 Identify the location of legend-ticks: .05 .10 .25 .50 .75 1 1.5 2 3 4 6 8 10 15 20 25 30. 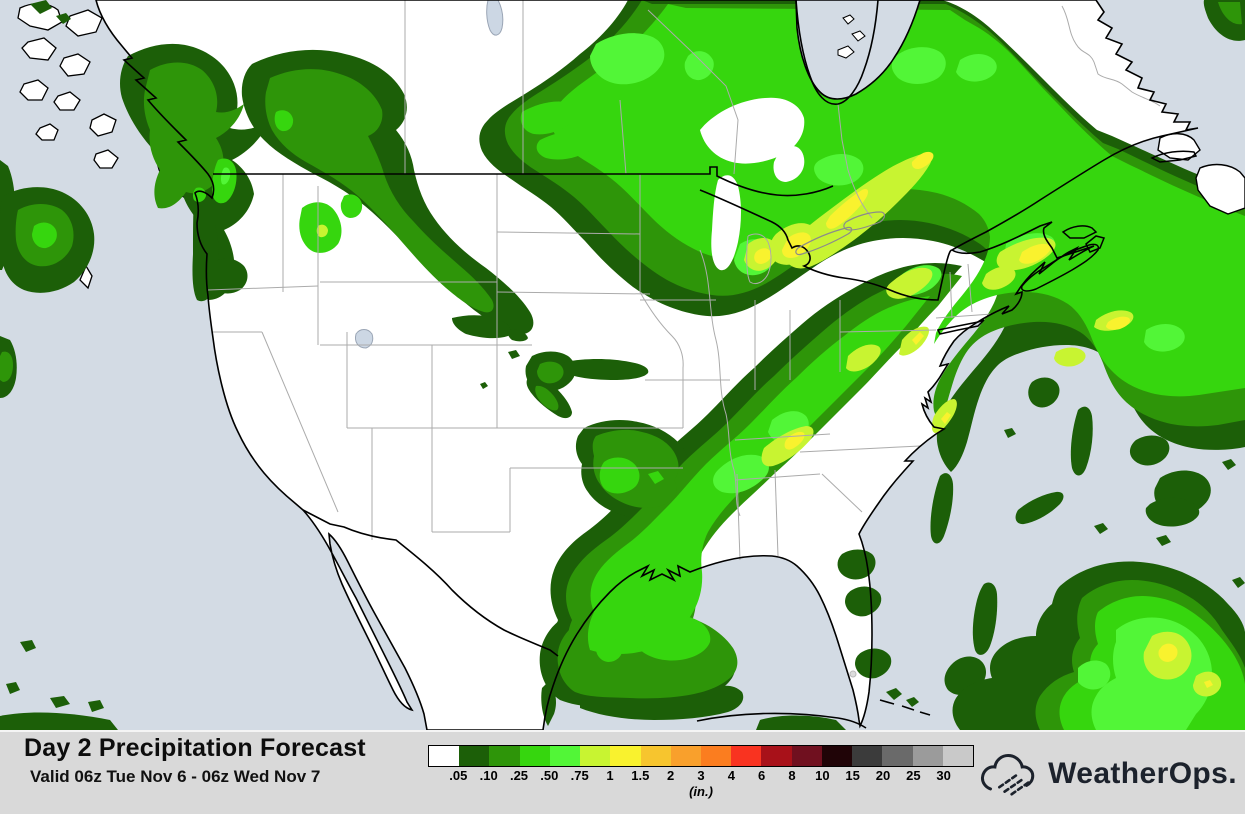
(701, 775).